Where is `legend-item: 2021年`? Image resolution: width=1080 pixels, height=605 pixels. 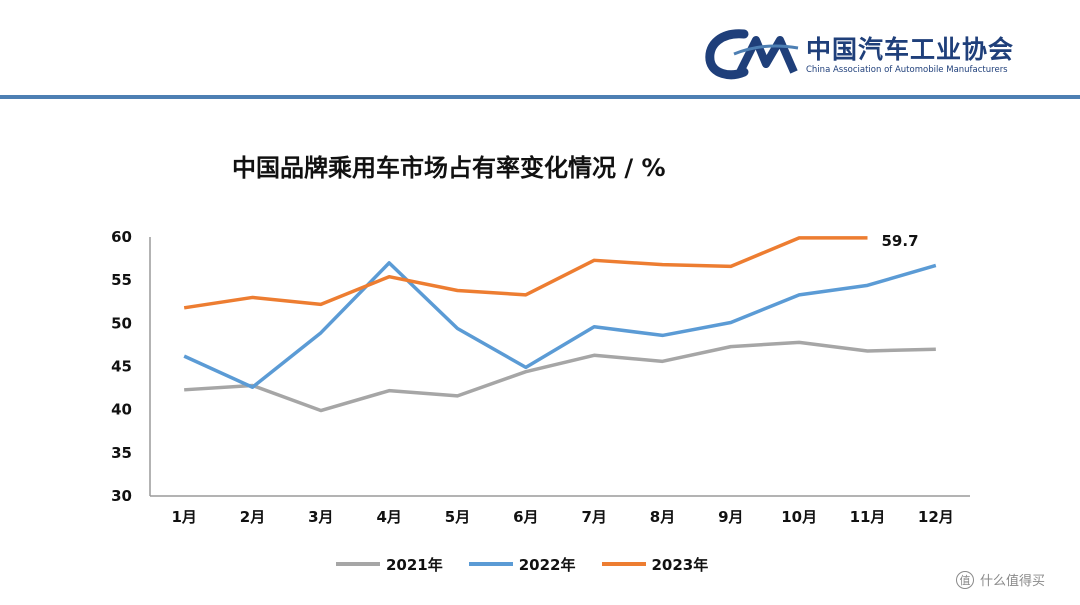 legend-item: 2021年 is located at coordinates (389, 564).